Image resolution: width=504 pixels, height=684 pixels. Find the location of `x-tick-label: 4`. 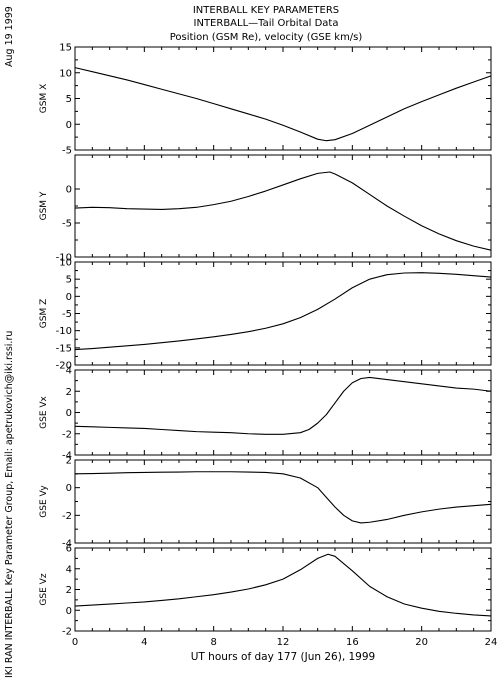

x-tick-label: 4 is located at coordinates (144, 642).